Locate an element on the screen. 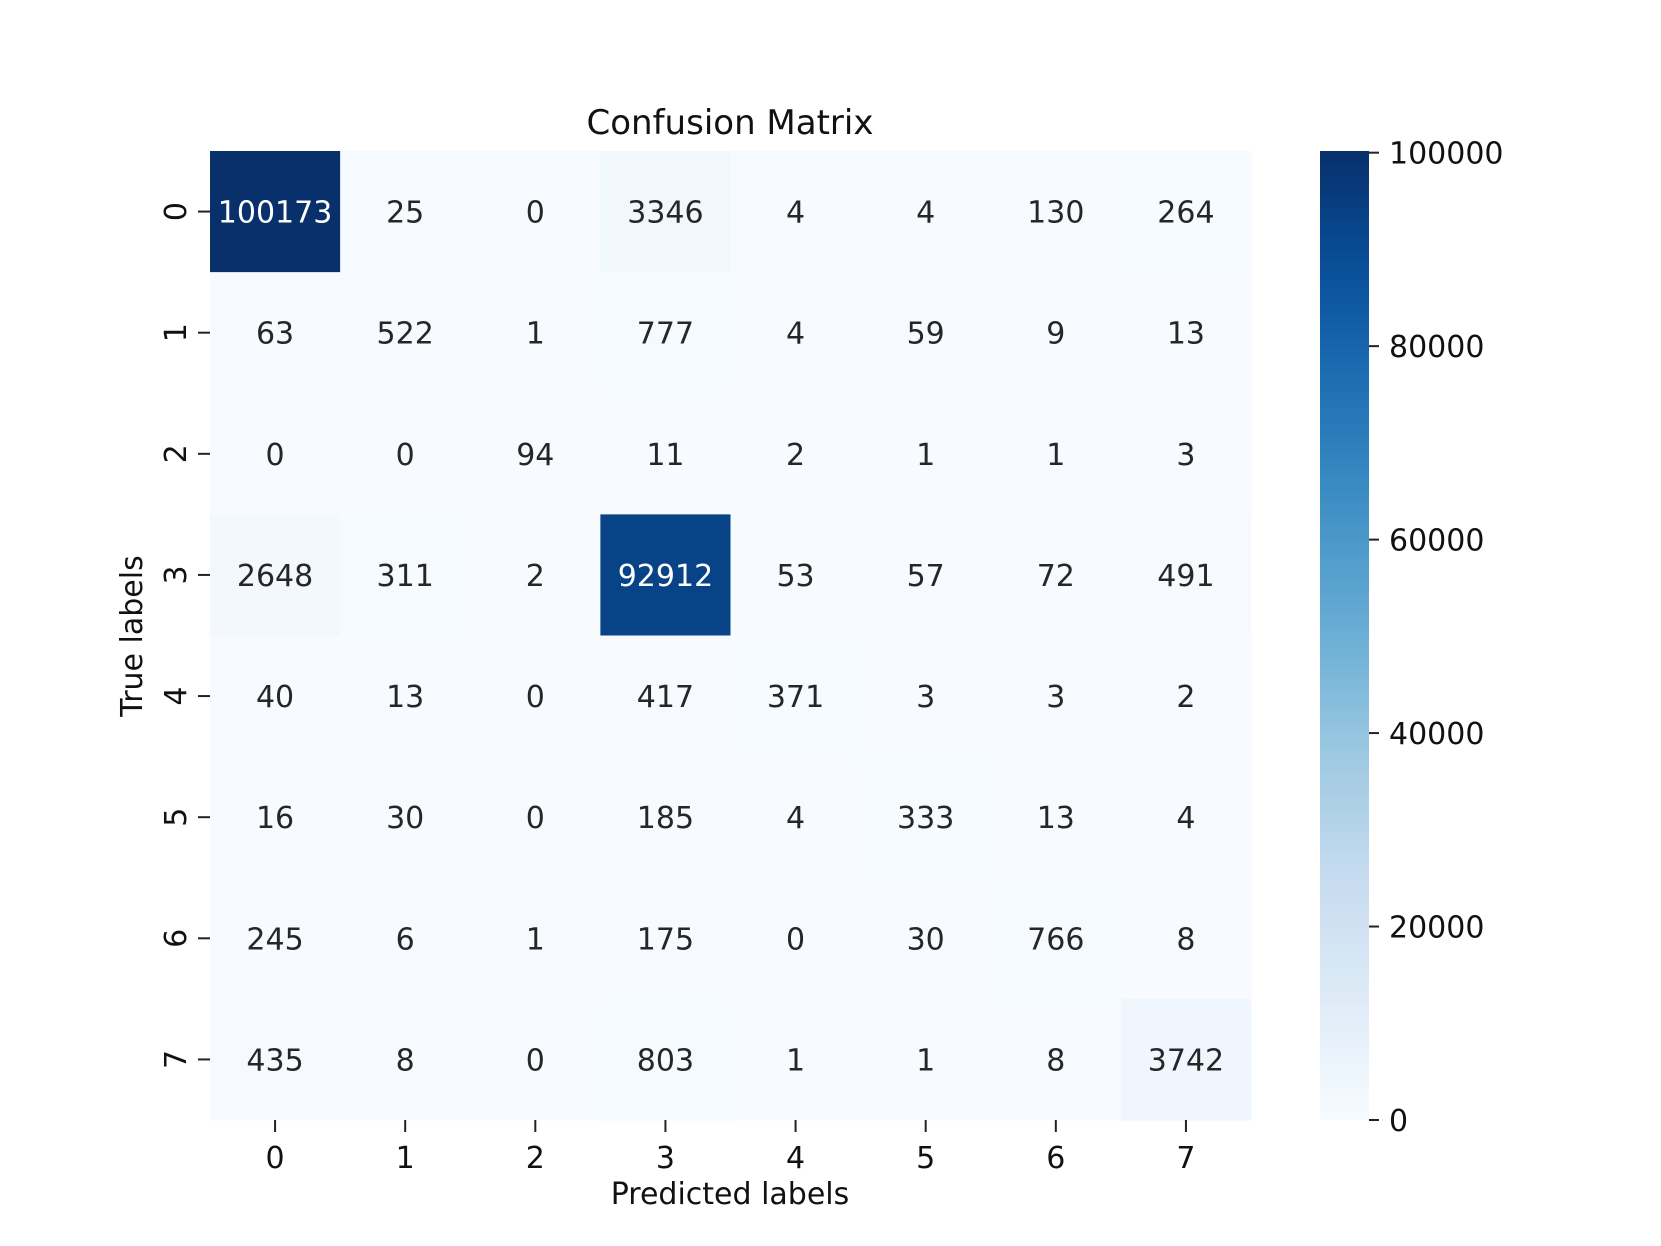 The width and height of the screenshot is (1661, 1246). cell-value-label-4-5: 3 is located at coordinates (925, 697).